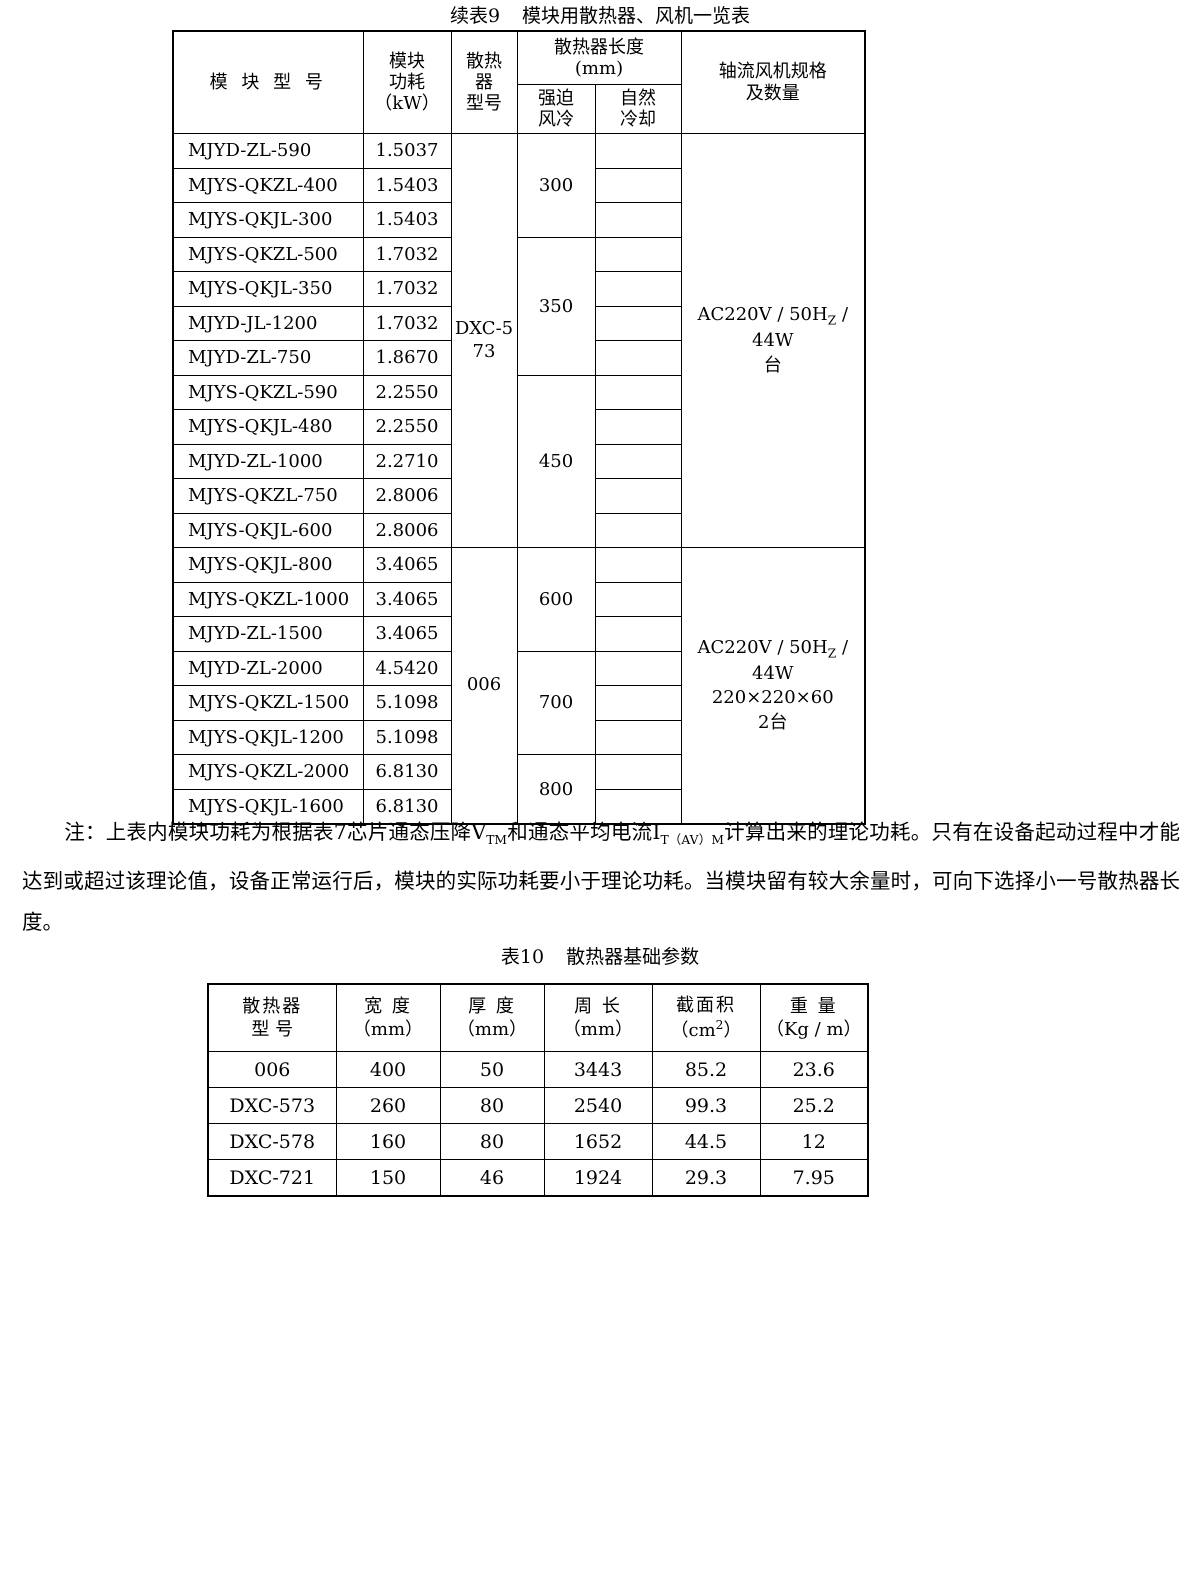 The height and width of the screenshot is (1596, 1200). I want to click on cell-forced-air-length: 800, so click(556, 789).